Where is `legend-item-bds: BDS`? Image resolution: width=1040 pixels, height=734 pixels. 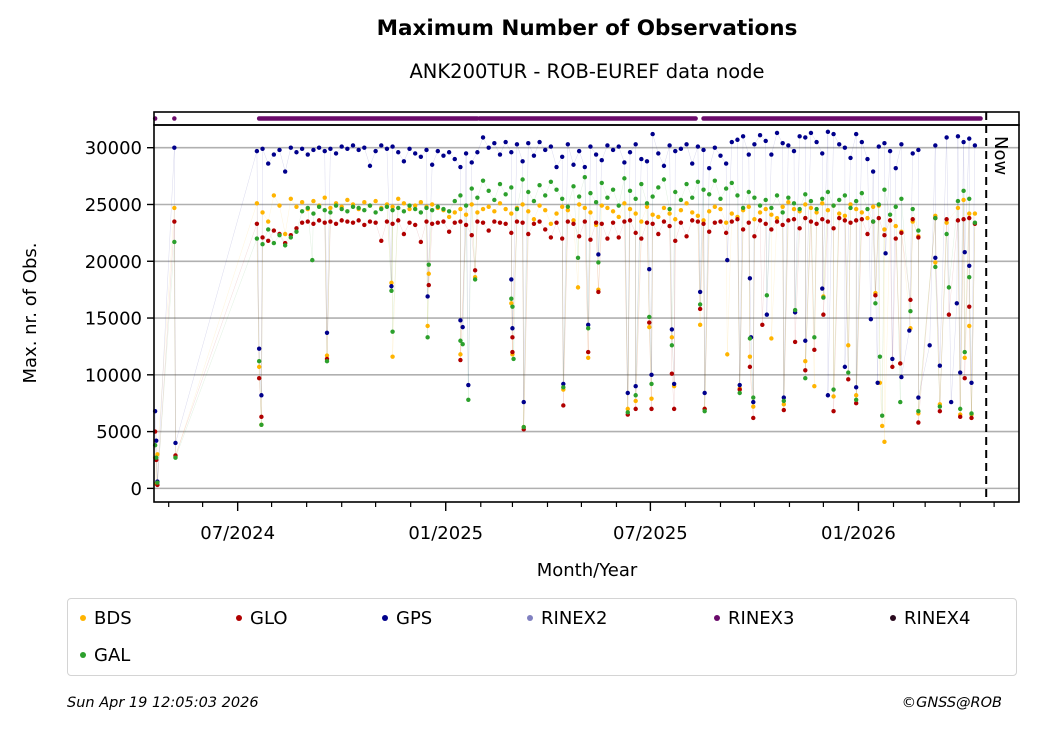
legend-item-bds: BDS is located at coordinates (106, 618).